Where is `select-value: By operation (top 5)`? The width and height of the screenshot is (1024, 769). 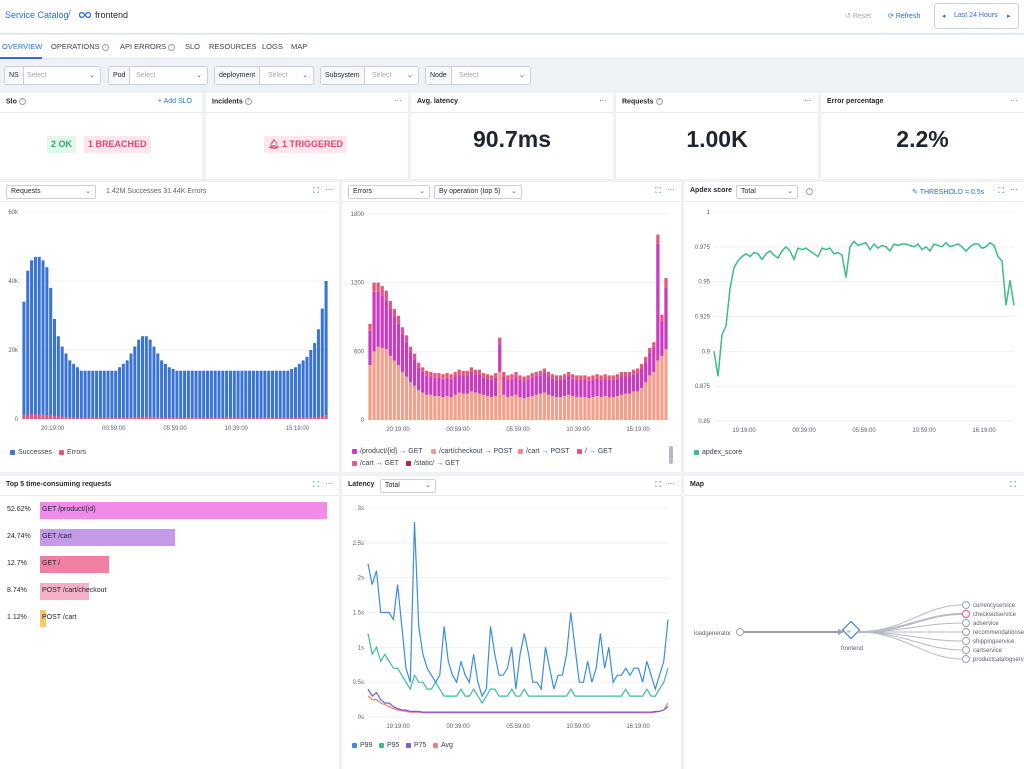
select-value: By operation (top 5) is located at coordinates (470, 191).